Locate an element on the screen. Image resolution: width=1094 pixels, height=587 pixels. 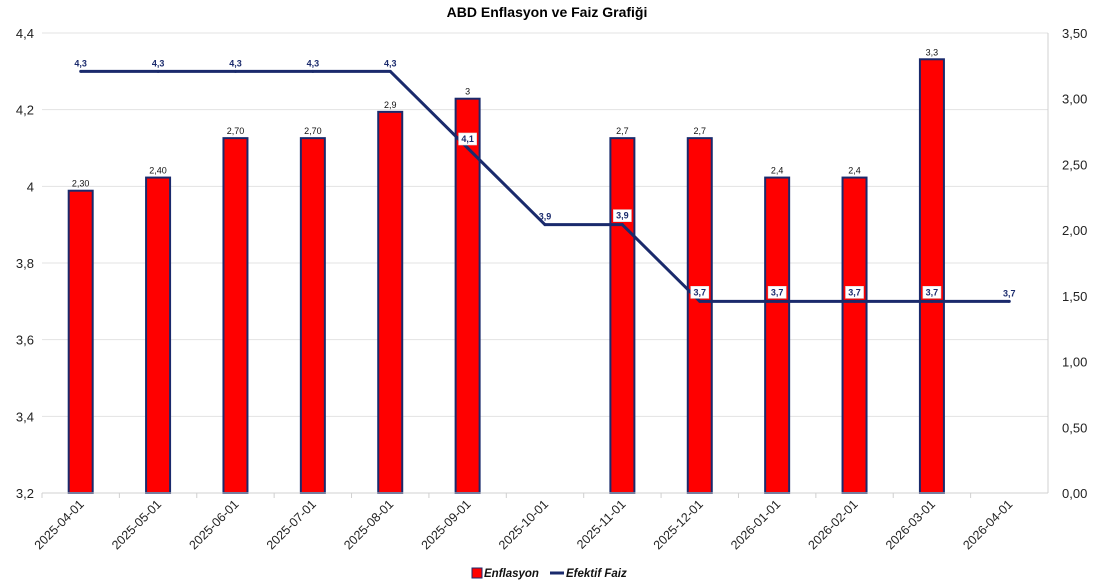
left-axis-tick-label: 4,2 is located at coordinates (25, 110).